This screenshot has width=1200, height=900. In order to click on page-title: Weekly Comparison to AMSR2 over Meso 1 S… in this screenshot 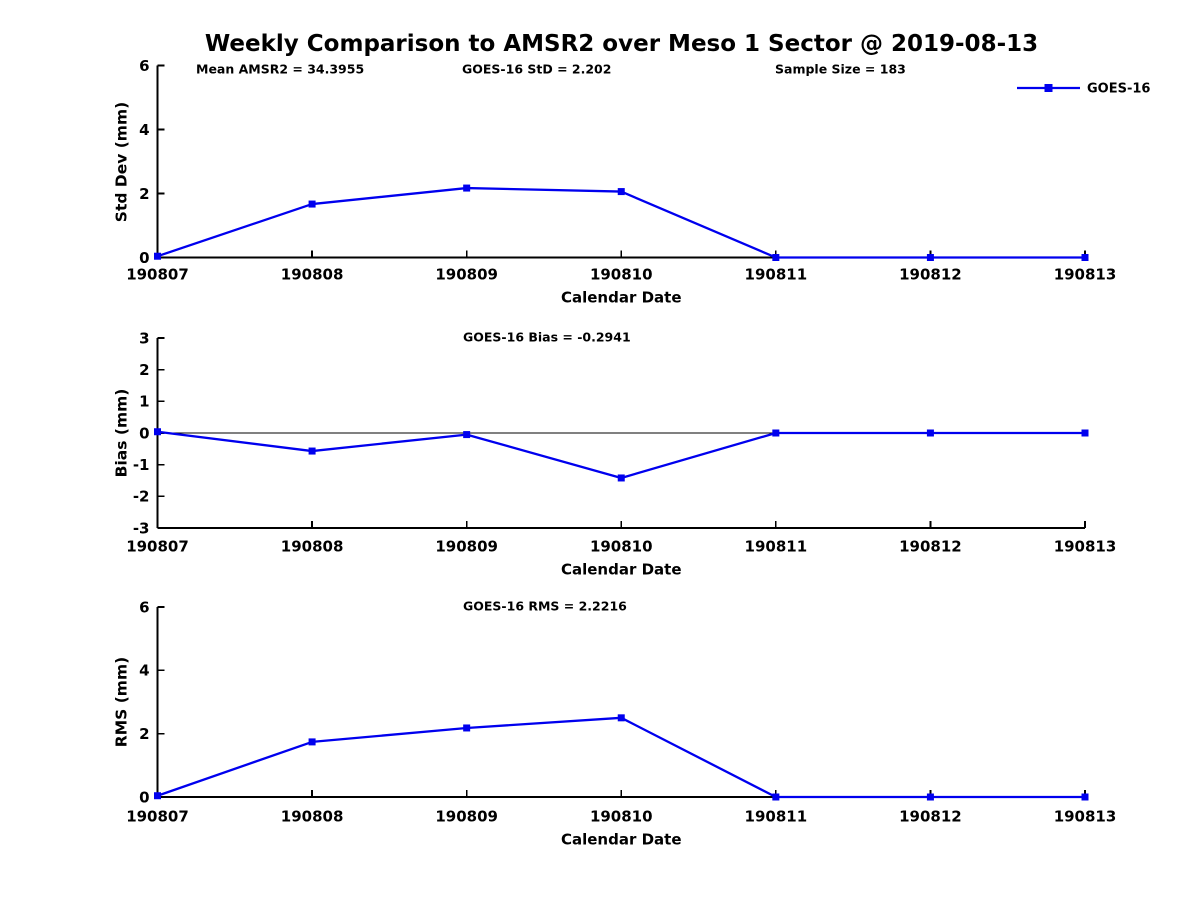, I will do `click(621, 44)`.